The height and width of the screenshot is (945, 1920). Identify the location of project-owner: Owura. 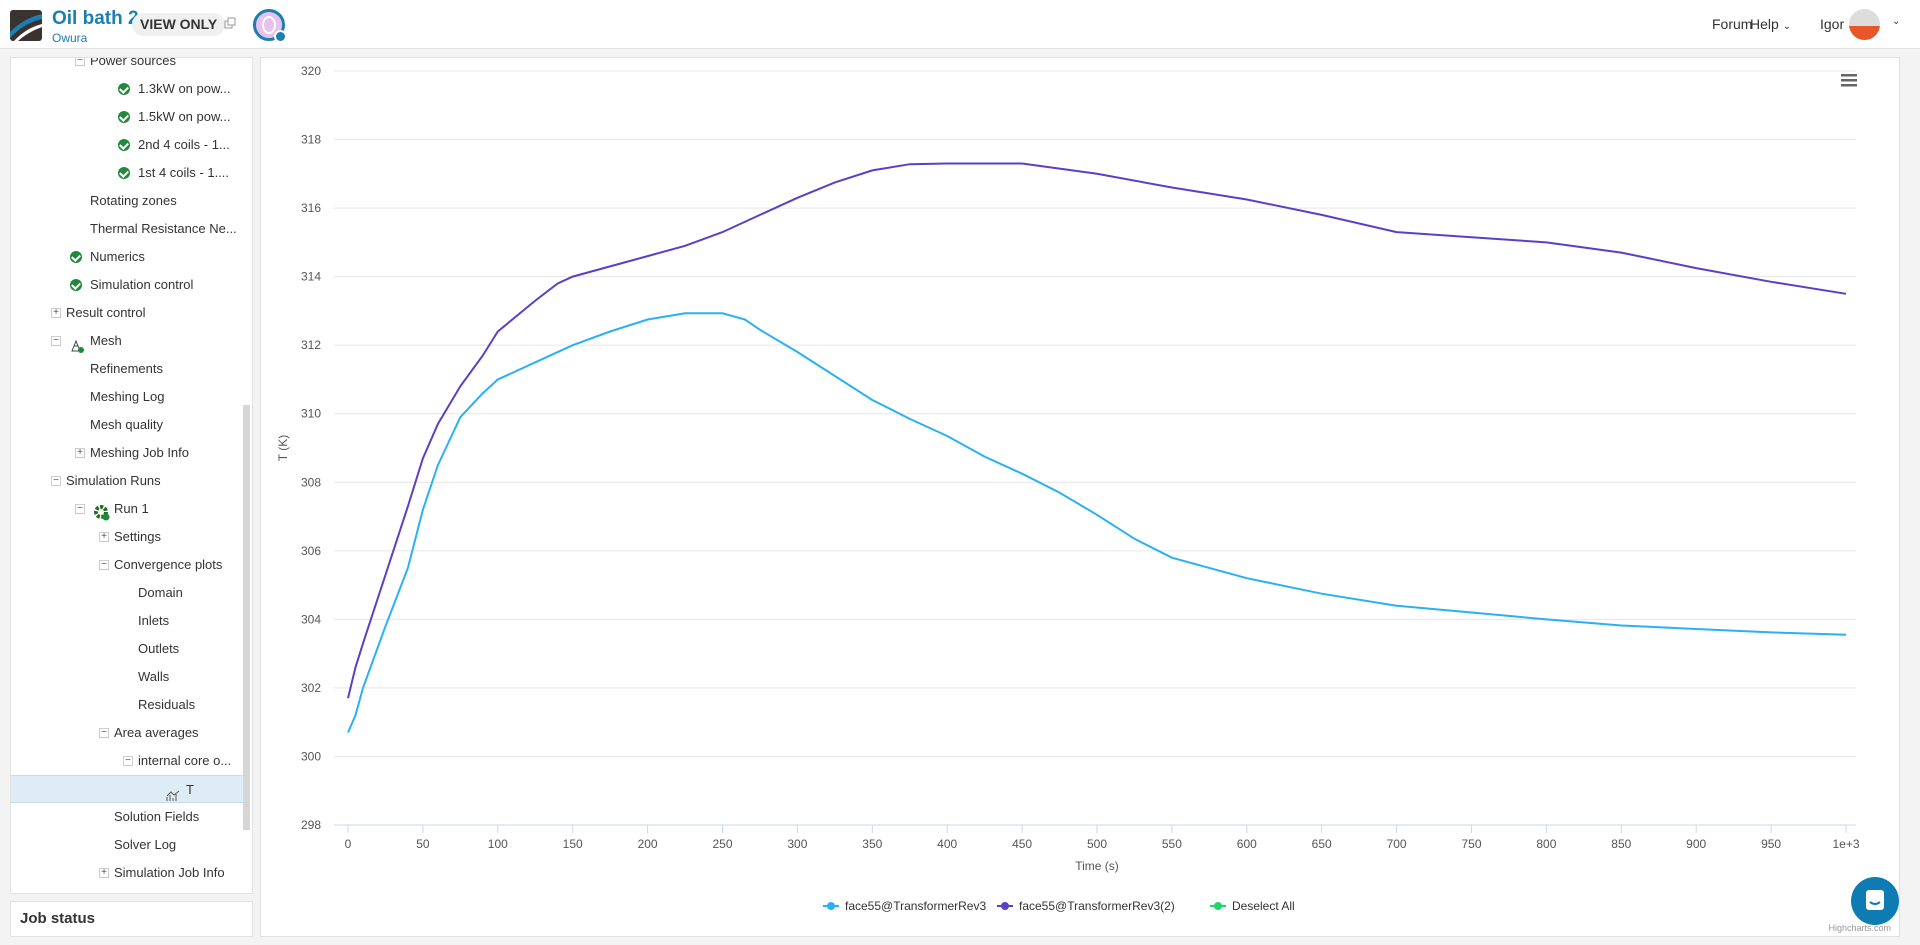
(70, 38).